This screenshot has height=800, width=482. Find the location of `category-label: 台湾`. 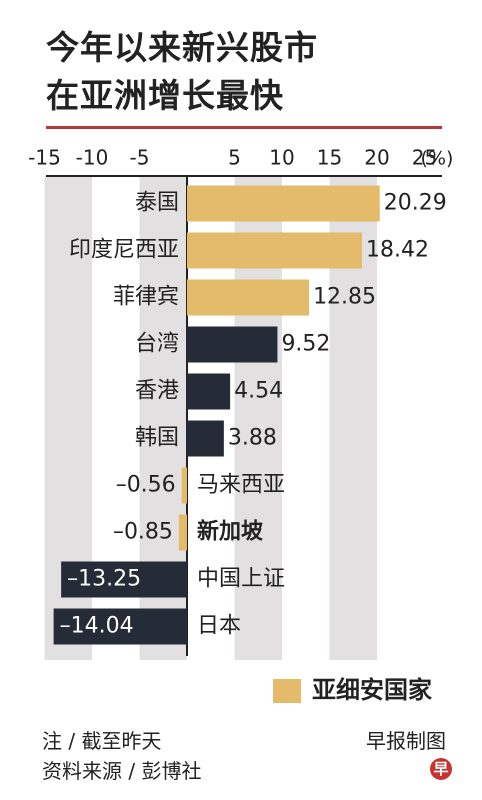

category-label: 台湾 is located at coordinates (157, 344).